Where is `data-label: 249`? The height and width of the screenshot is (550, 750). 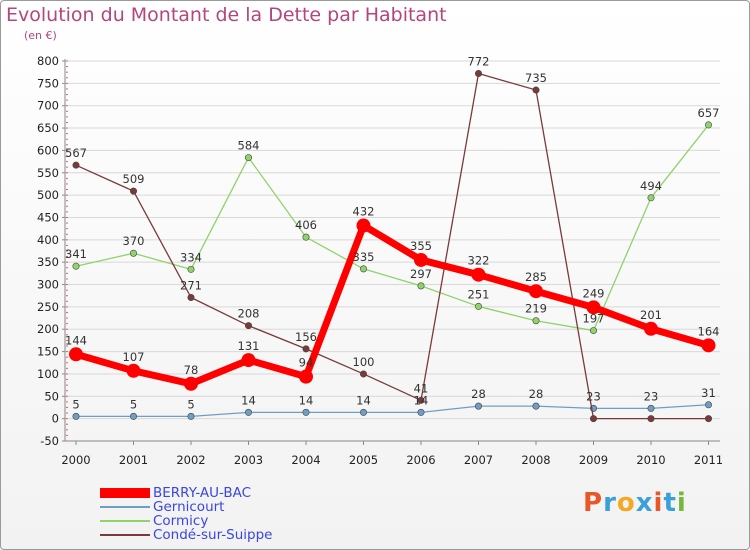
data-label: 249 is located at coordinates (594, 293).